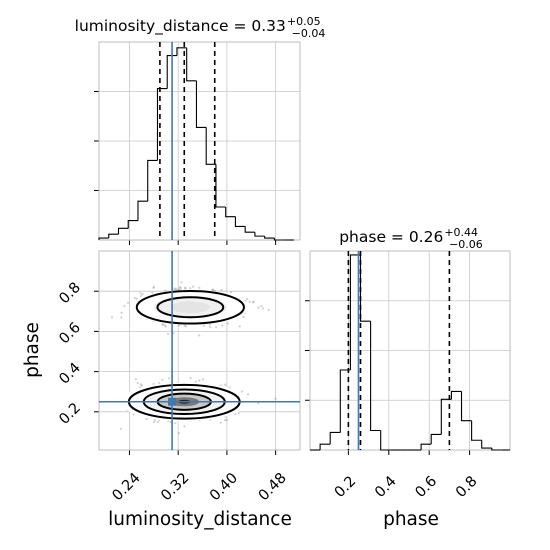  What do you see at coordinates (175, 487) in the screenshot?
I see `density-xtick-label-1: 0.32` at bounding box center [175, 487].